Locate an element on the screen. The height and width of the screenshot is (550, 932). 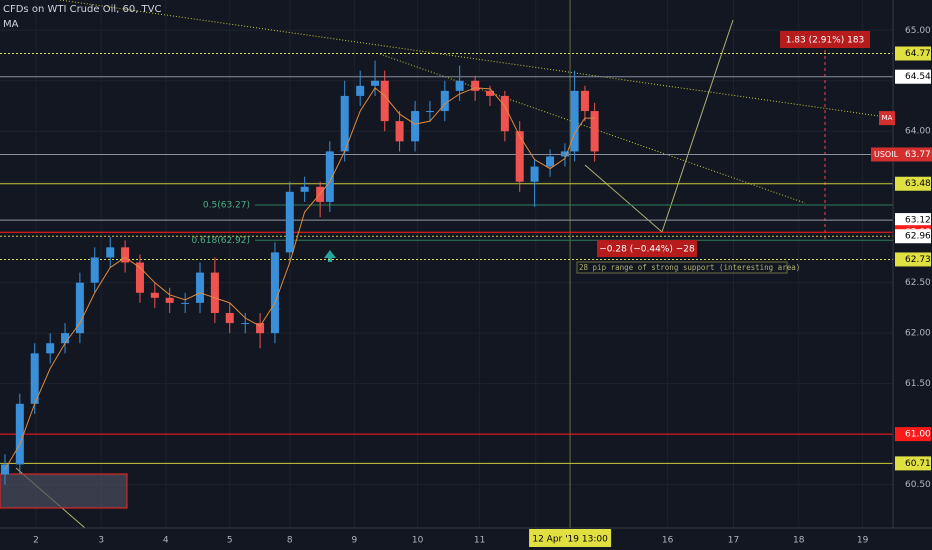
price-tag-label: 64.54 is located at coordinates (918, 77).